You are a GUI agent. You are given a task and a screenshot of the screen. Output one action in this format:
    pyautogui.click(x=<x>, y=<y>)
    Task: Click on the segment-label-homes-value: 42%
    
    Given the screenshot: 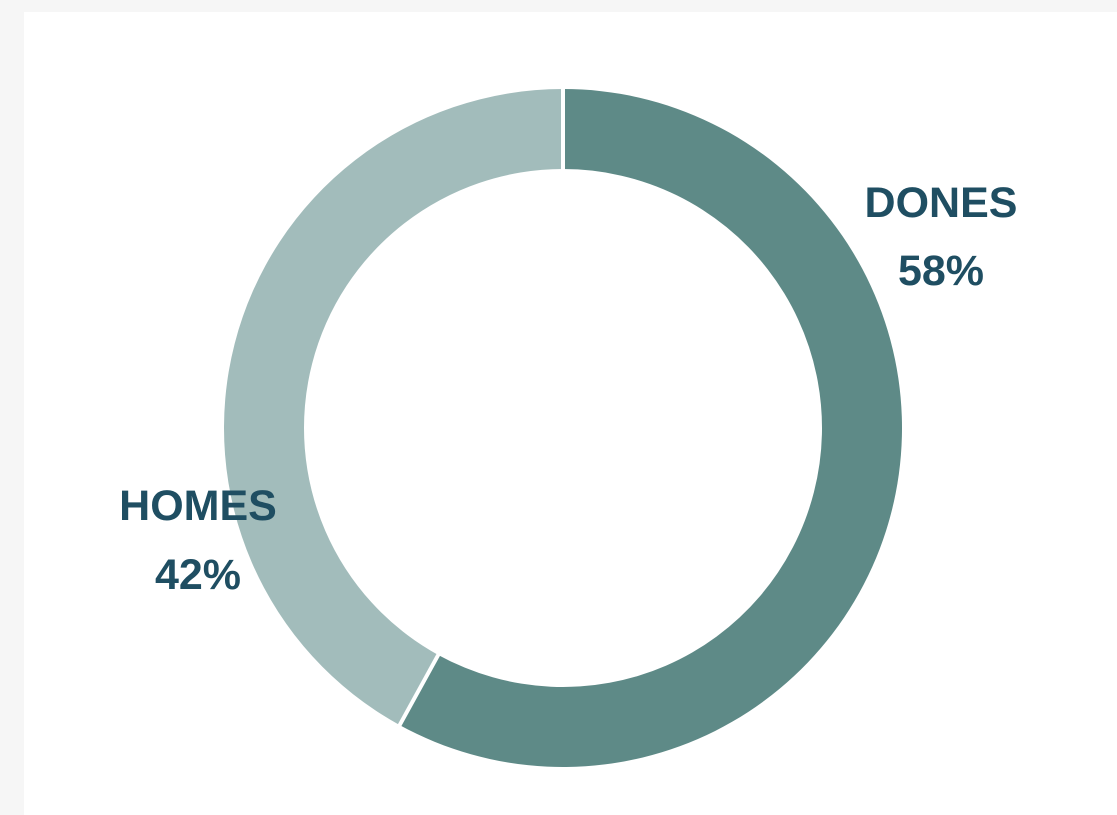 What is the action you would take?
    pyautogui.click(x=198, y=575)
    